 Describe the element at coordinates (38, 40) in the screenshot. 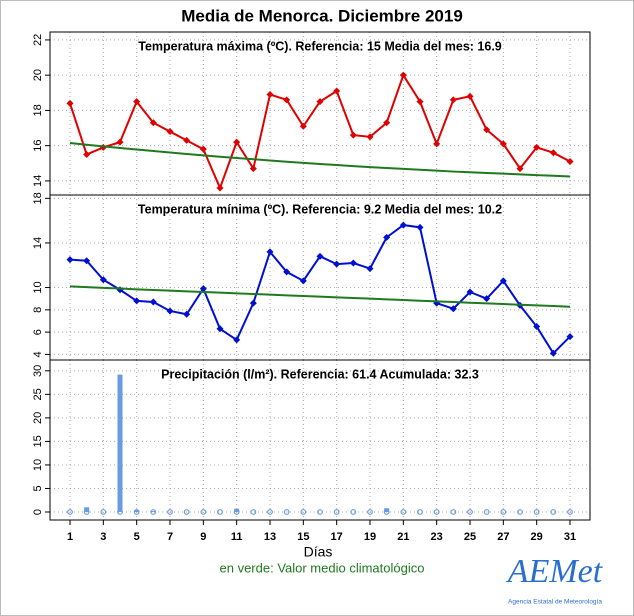

I see `y-tick-label: 22` at that location.